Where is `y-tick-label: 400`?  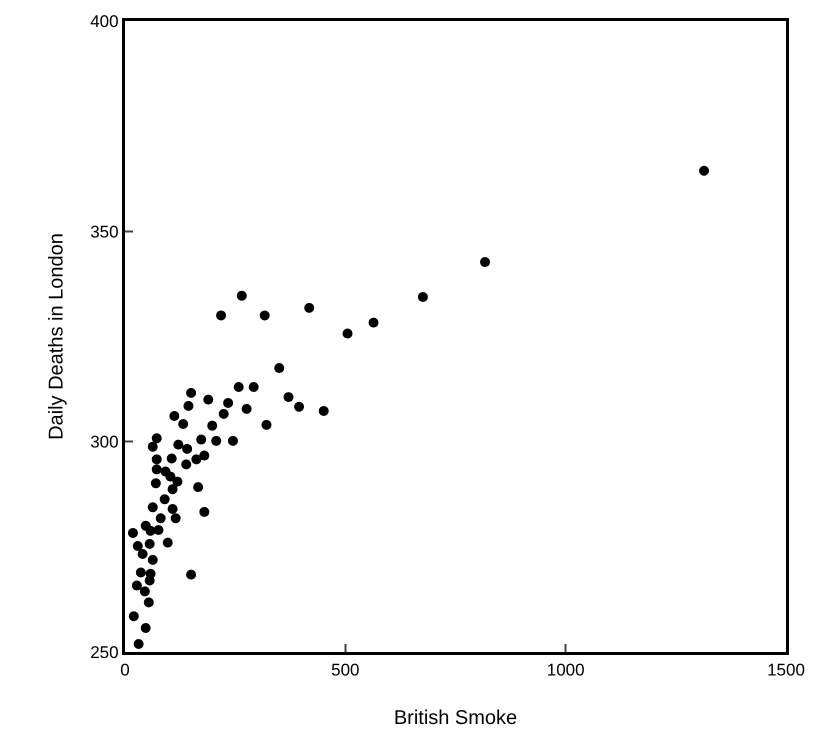 y-tick-label: 400 is located at coordinates (104, 21).